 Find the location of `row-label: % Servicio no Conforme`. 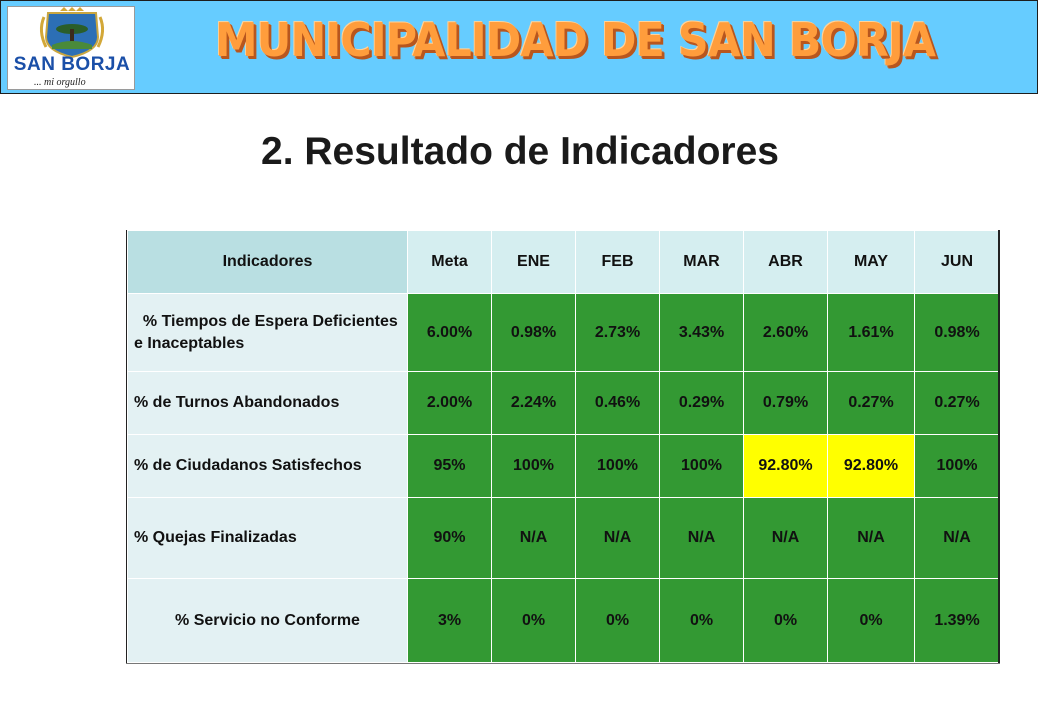

row-label: % Servicio no Conforme is located at coordinates (267, 620).